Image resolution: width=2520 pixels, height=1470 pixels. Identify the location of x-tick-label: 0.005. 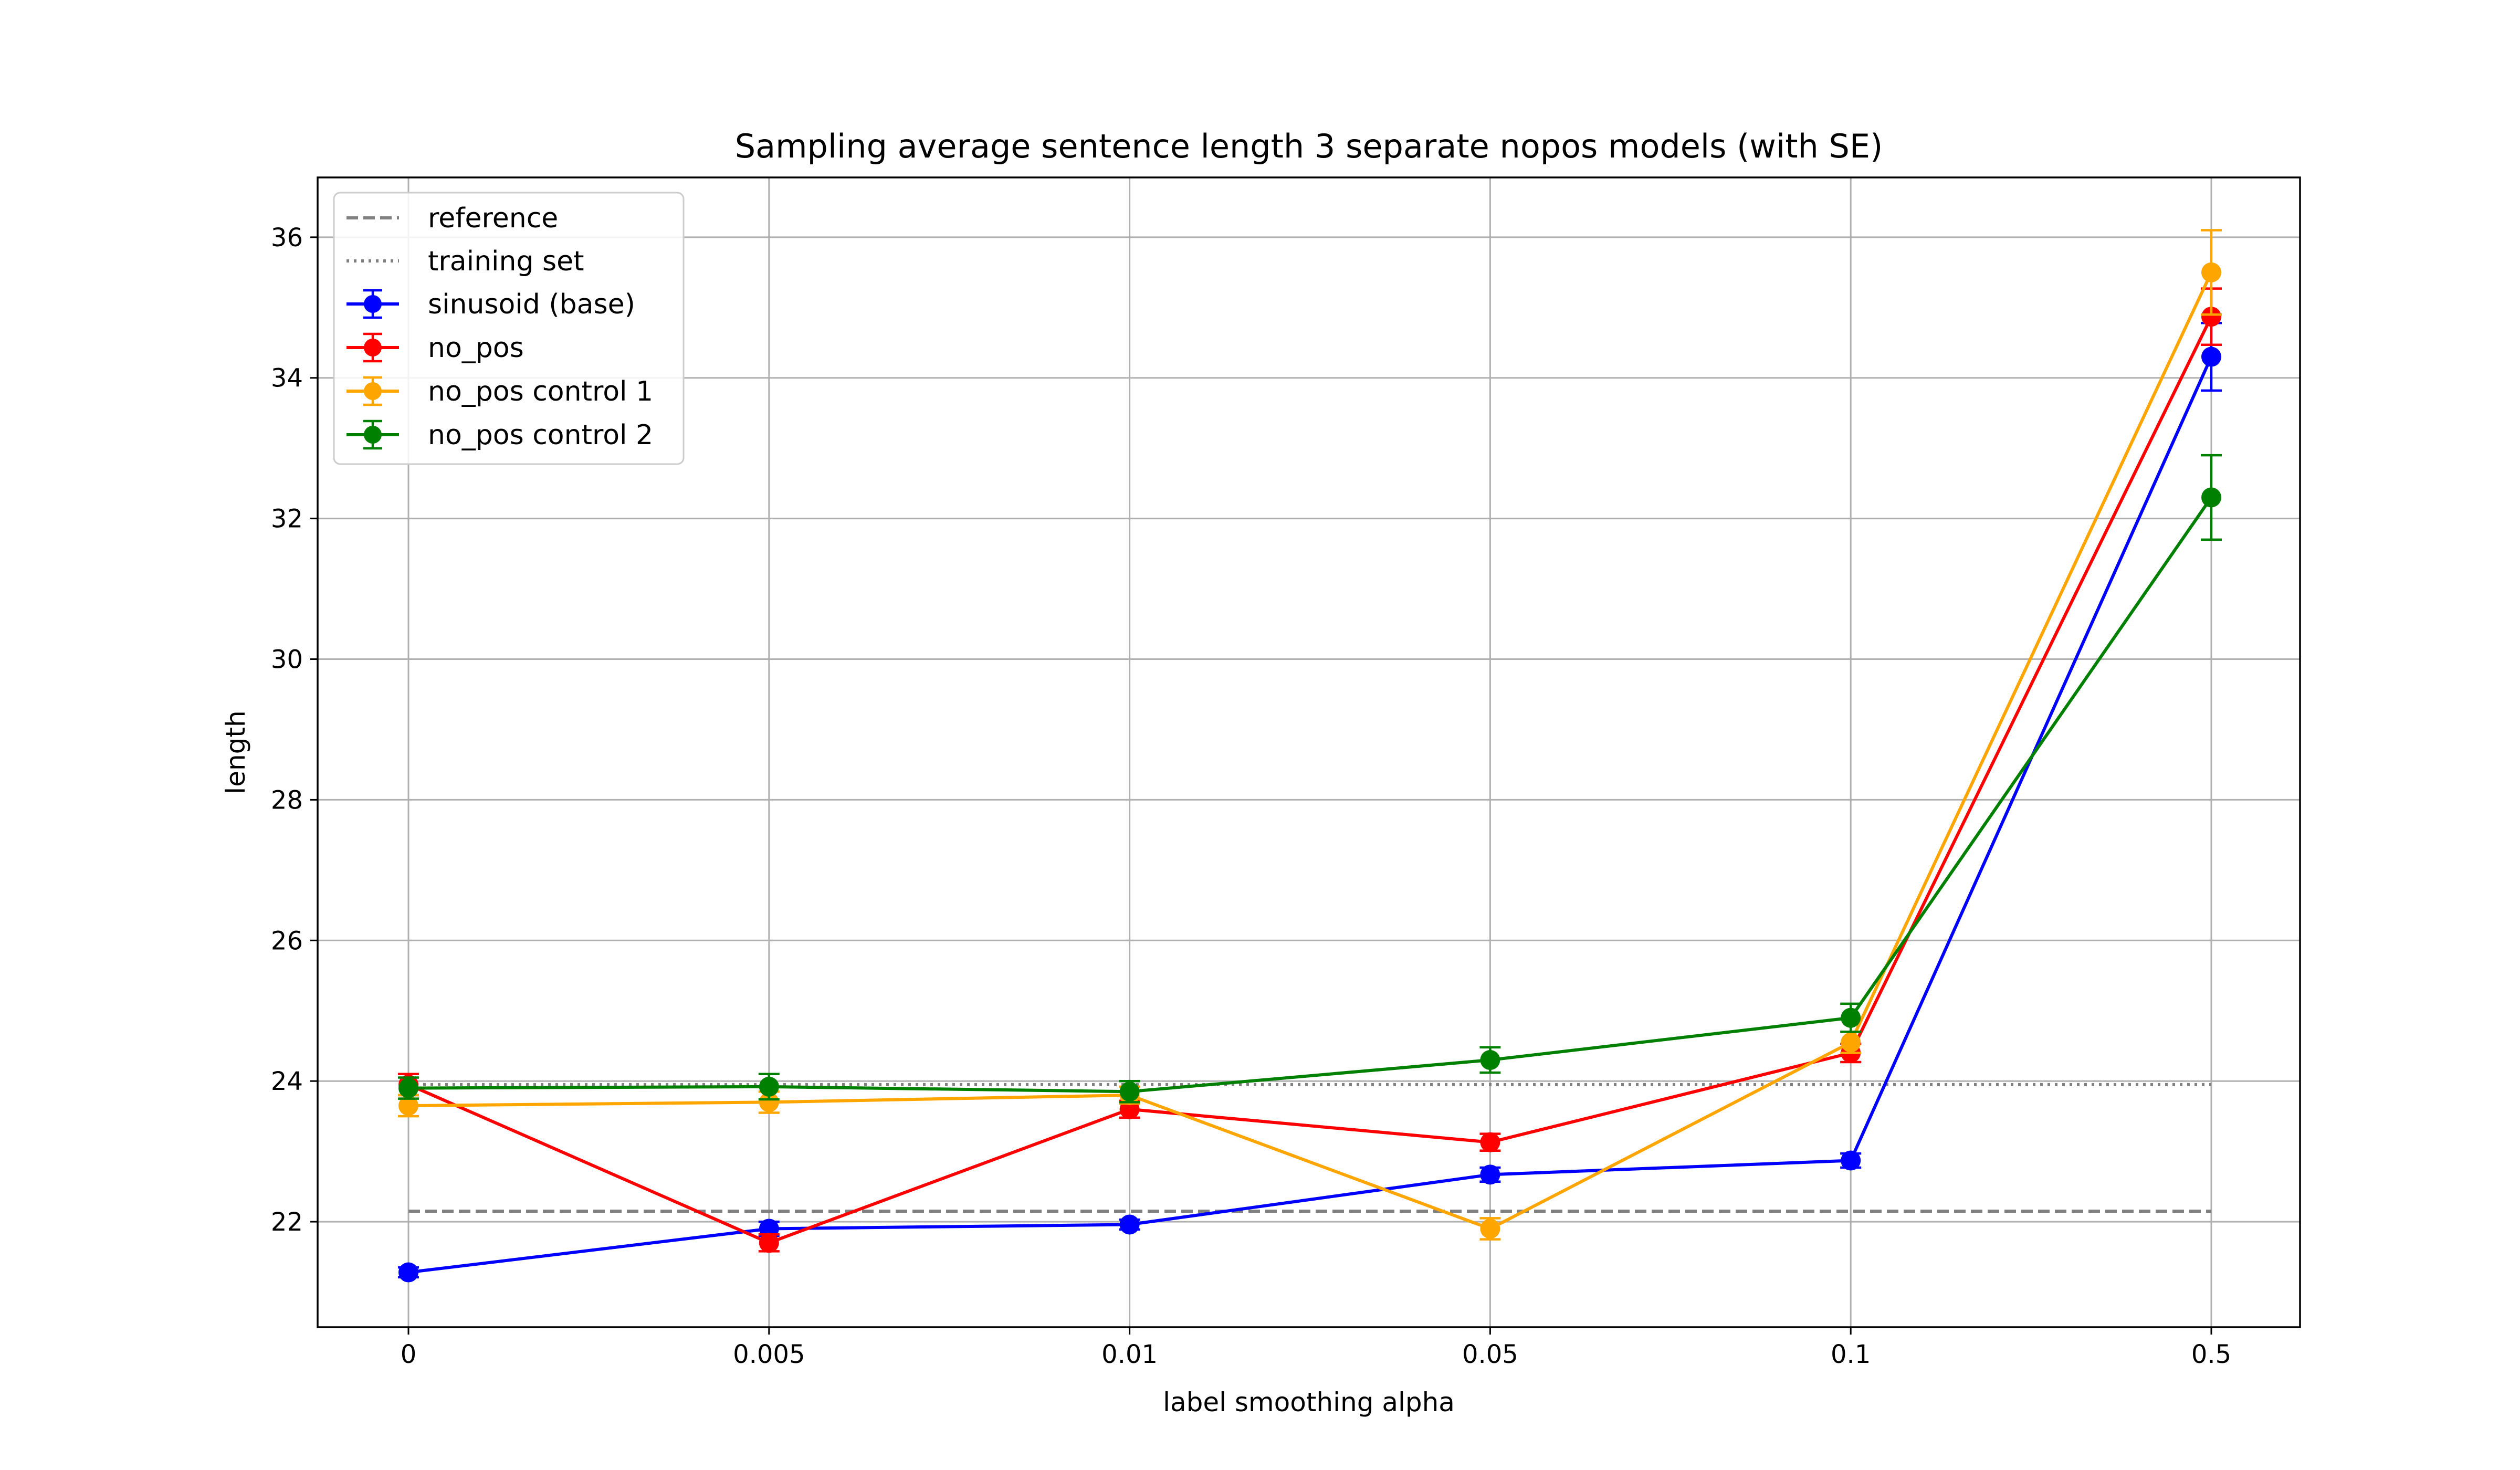
(769, 1354).